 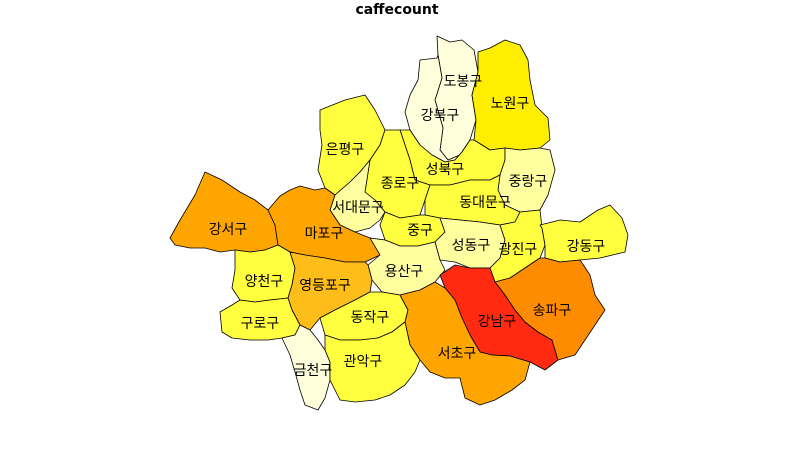 What do you see at coordinates (463, 82) in the screenshot?
I see `district-label-dobong: 도봉구` at bounding box center [463, 82].